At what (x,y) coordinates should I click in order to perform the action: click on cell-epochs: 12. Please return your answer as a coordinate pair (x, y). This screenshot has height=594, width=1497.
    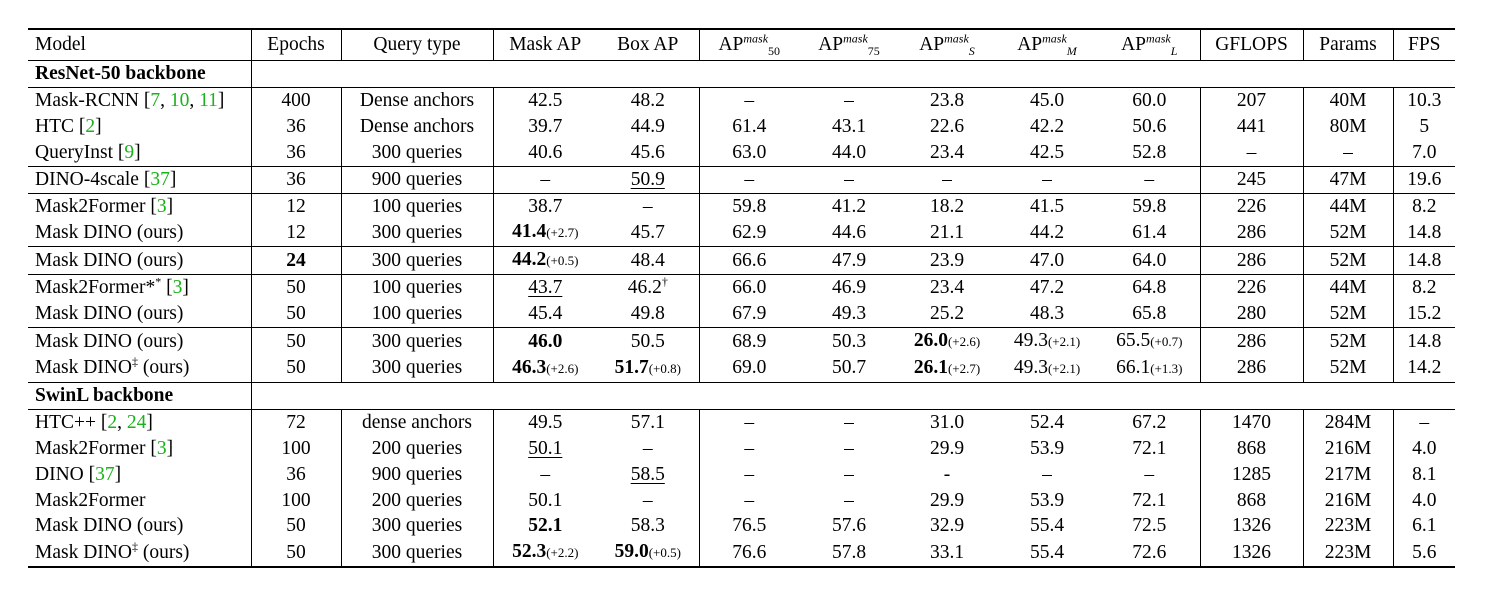
    Looking at the image, I should click on (296, 206).